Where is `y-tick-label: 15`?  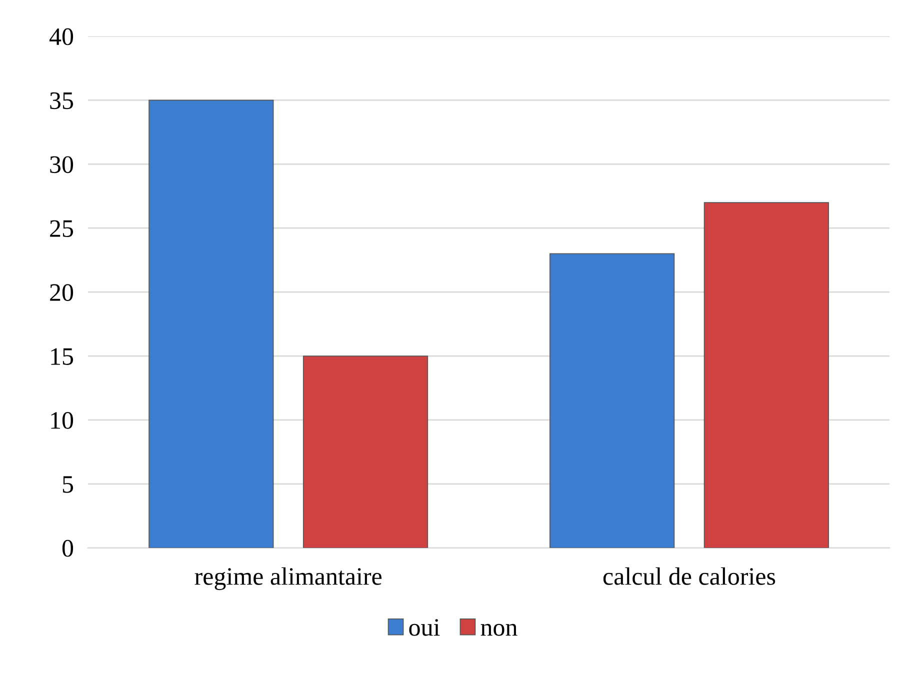 y-tick-label: 15 is located at coordinates (62, 356).